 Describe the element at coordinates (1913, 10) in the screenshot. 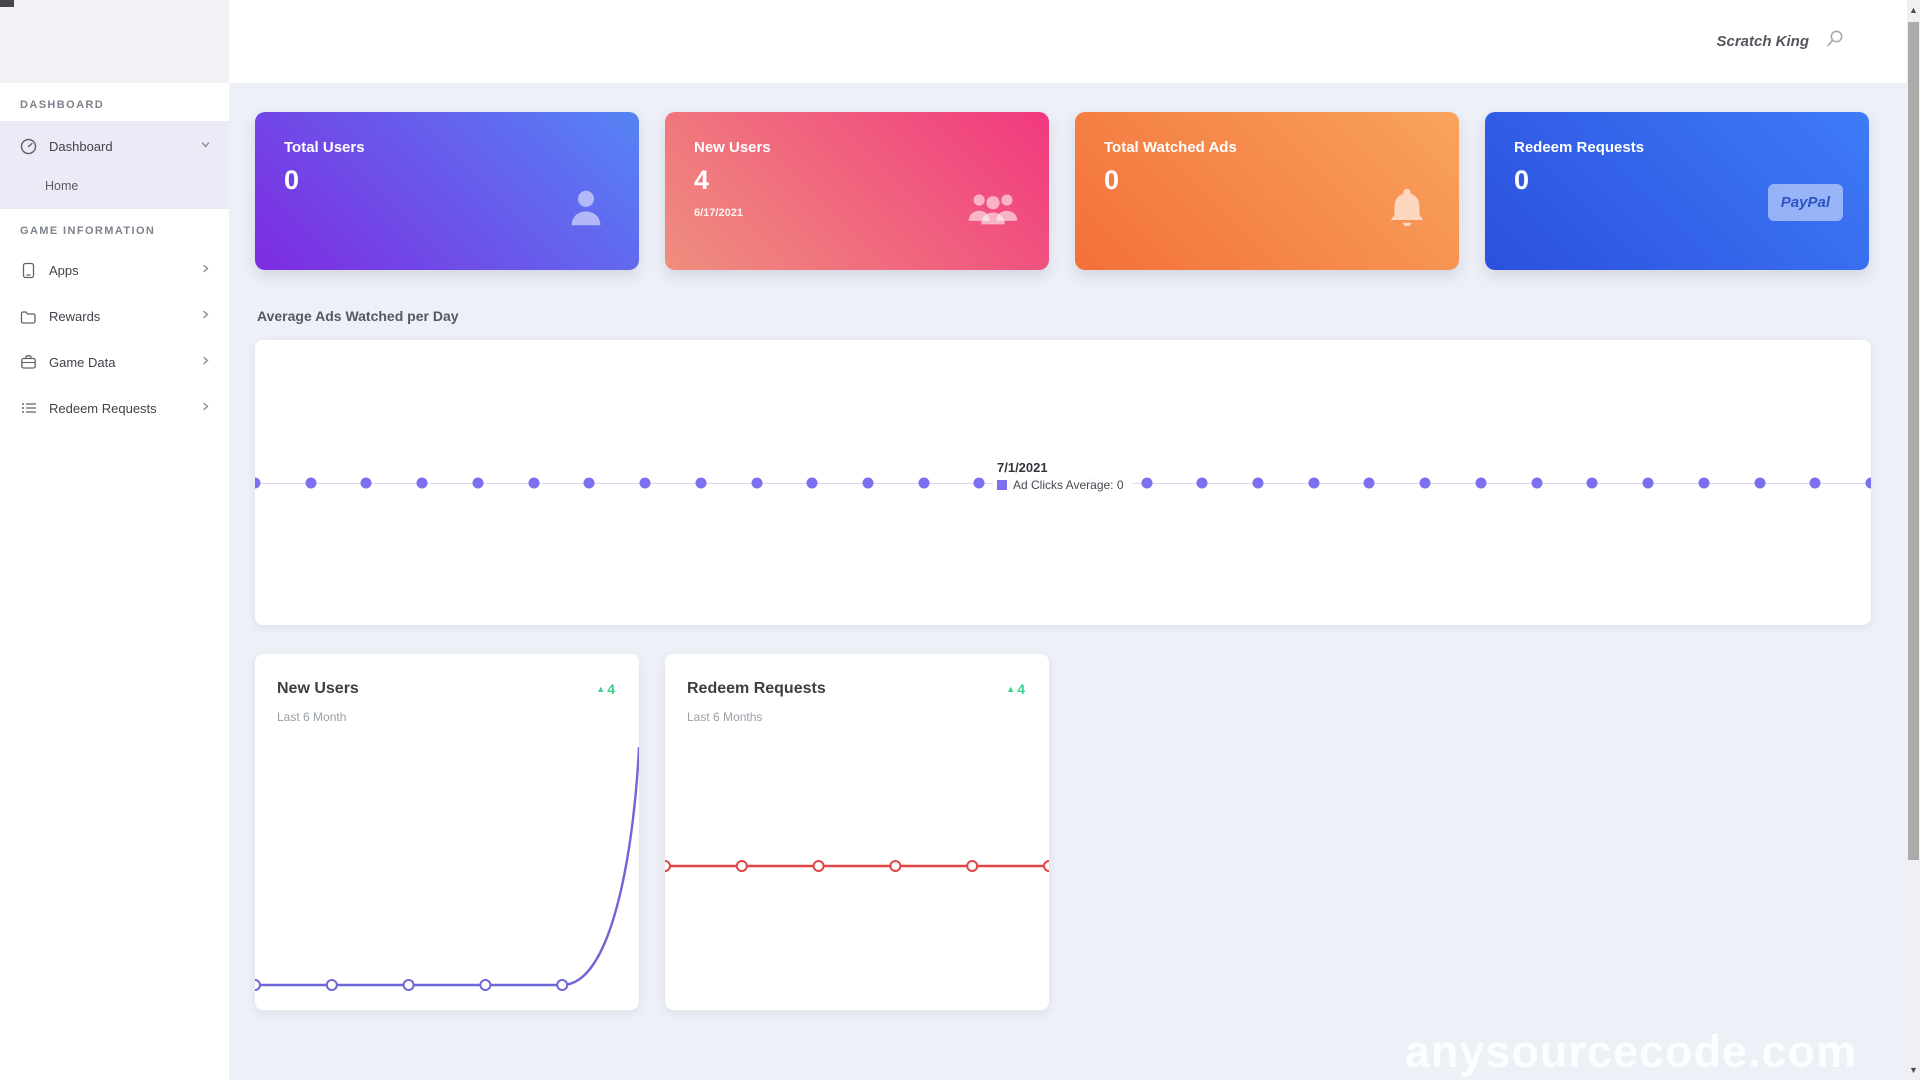

I see `scroll-up-arrow-icon: ▲` at that location.